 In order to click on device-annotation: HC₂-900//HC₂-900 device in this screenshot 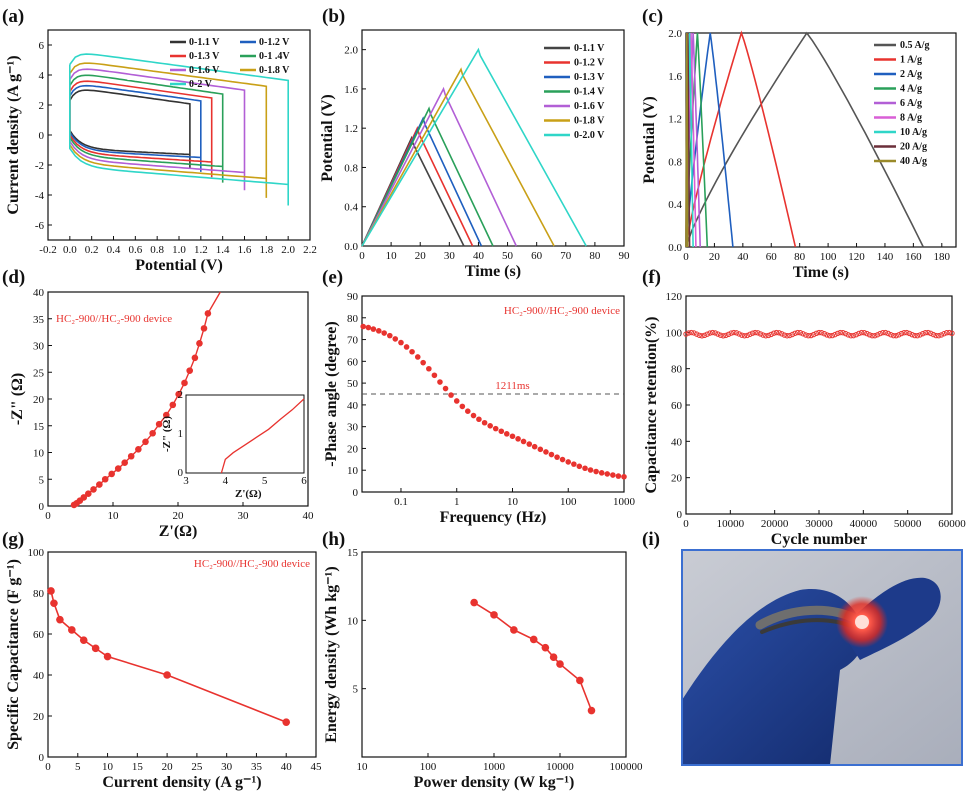, I will do `click(252, 564)`.